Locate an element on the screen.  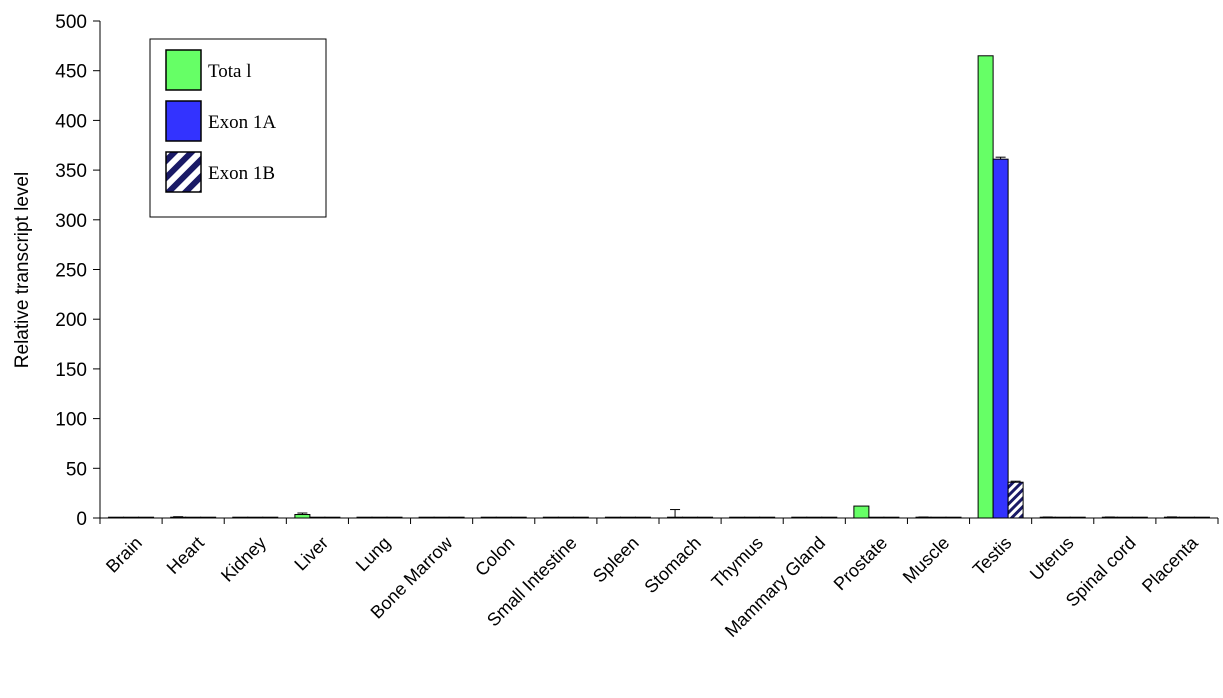
category-label: Muscle is located at coordinates (926, 560).